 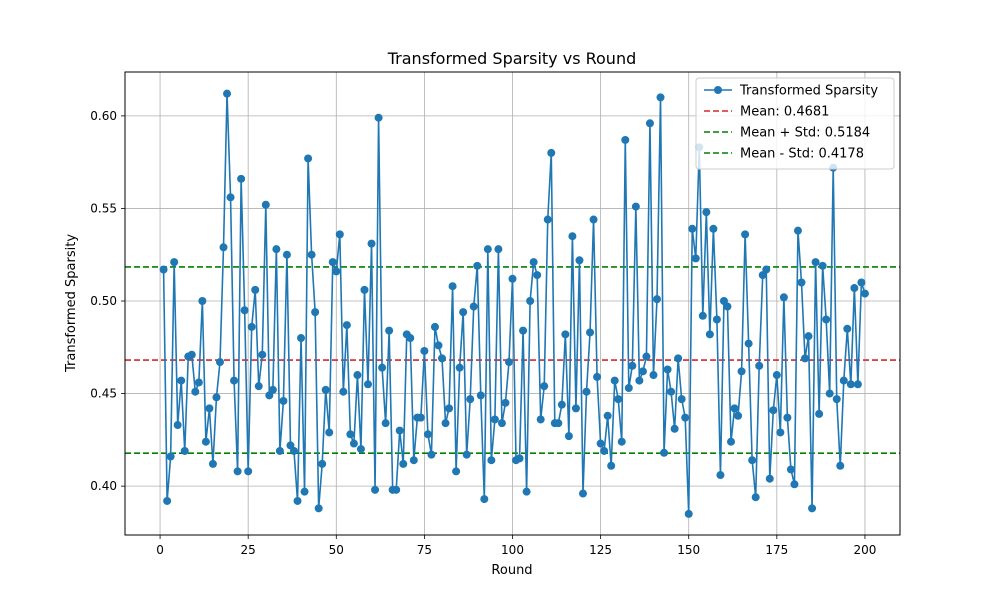 I want to click on legend-label: Mean: 0.4681, so click(x=784, y=112).